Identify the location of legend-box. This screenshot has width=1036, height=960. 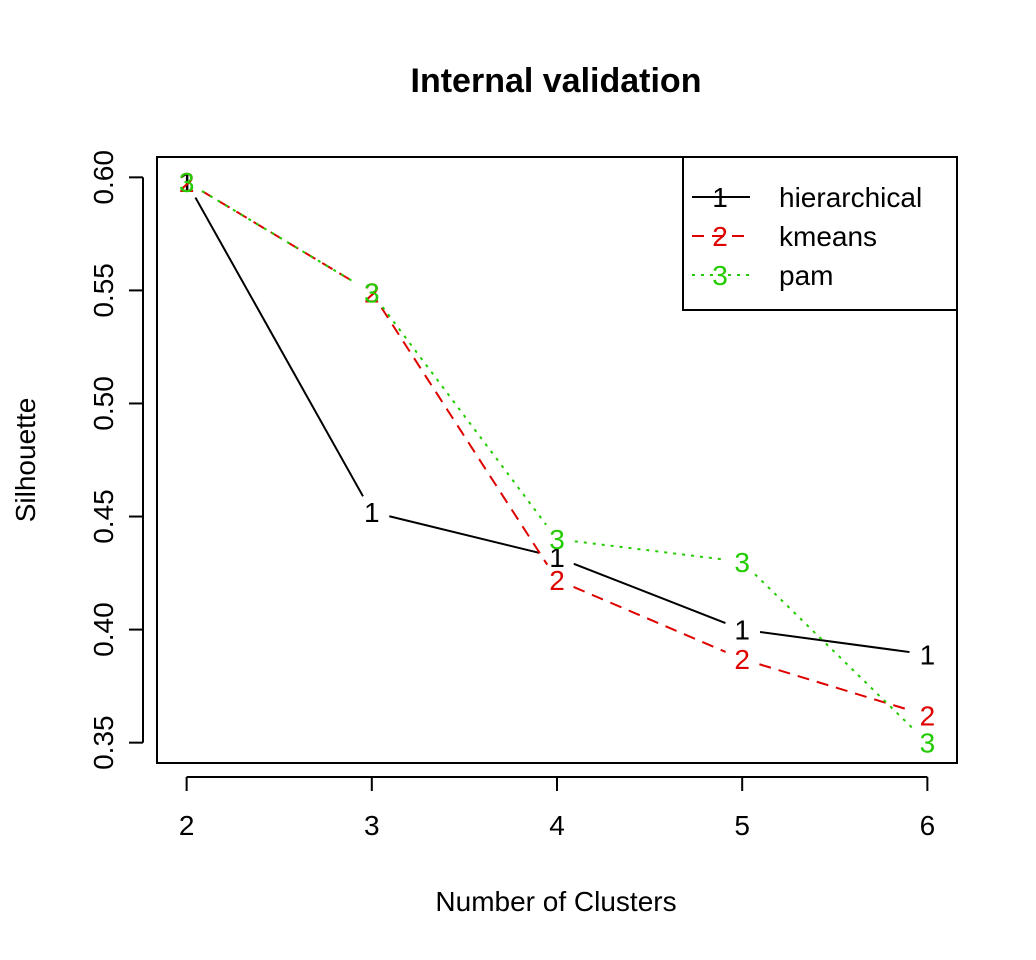
(820, 233).